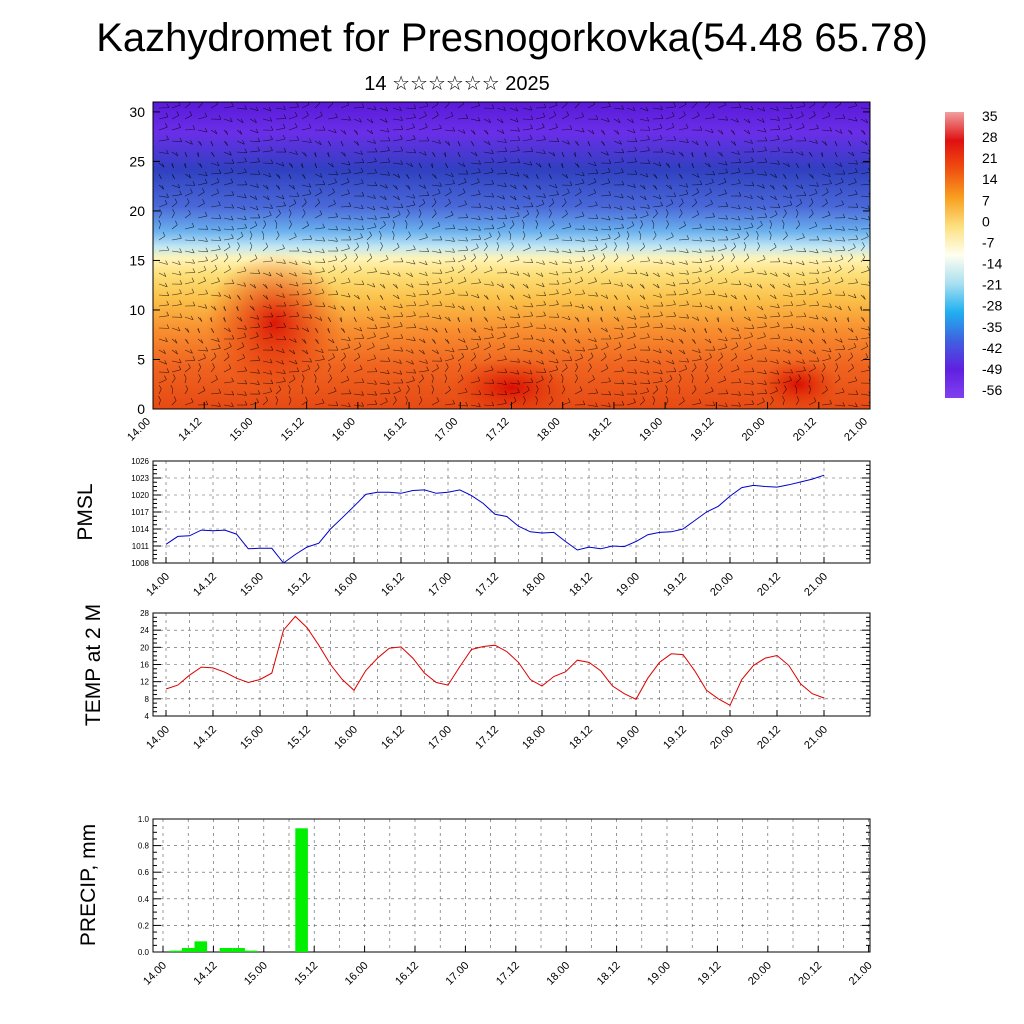  What do you see at coordinates (137, 310) in the screenshot?
I see `section-y-tick-label: 10` at bounding box center [137, 310].